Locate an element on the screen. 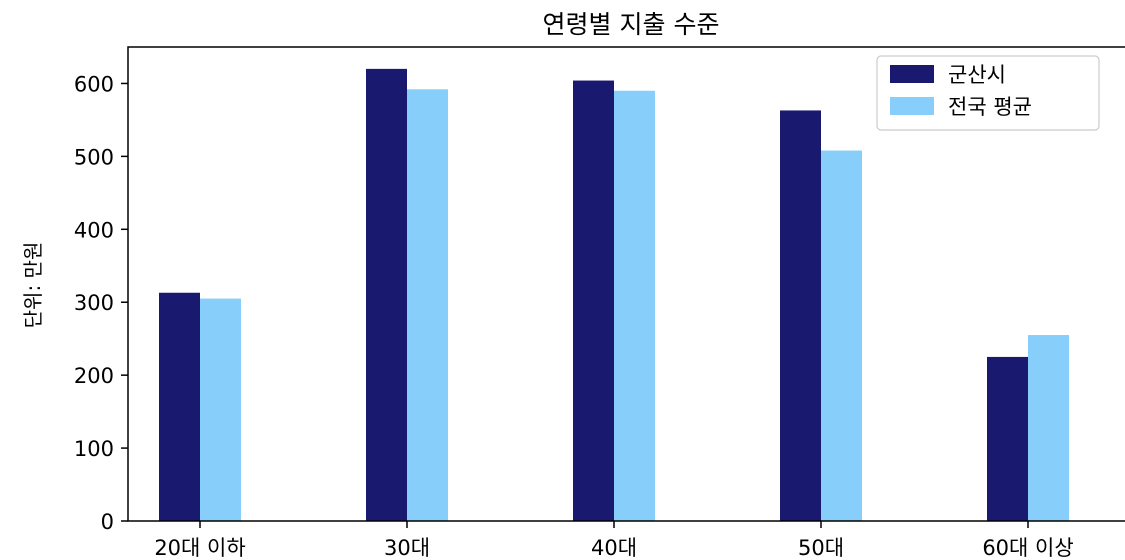 The height and width of the screenshot is (560, 1125). x-tick-label: 30대 is located at coordinates (407, 548).